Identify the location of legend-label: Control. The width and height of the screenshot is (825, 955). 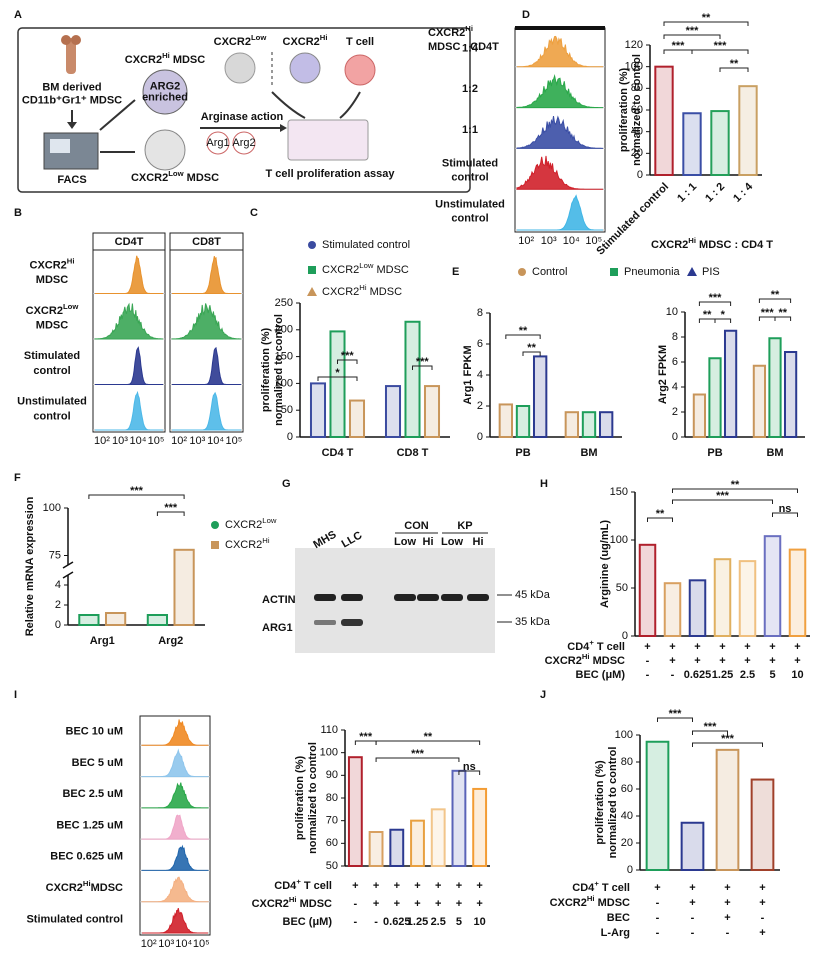
(549, 272).